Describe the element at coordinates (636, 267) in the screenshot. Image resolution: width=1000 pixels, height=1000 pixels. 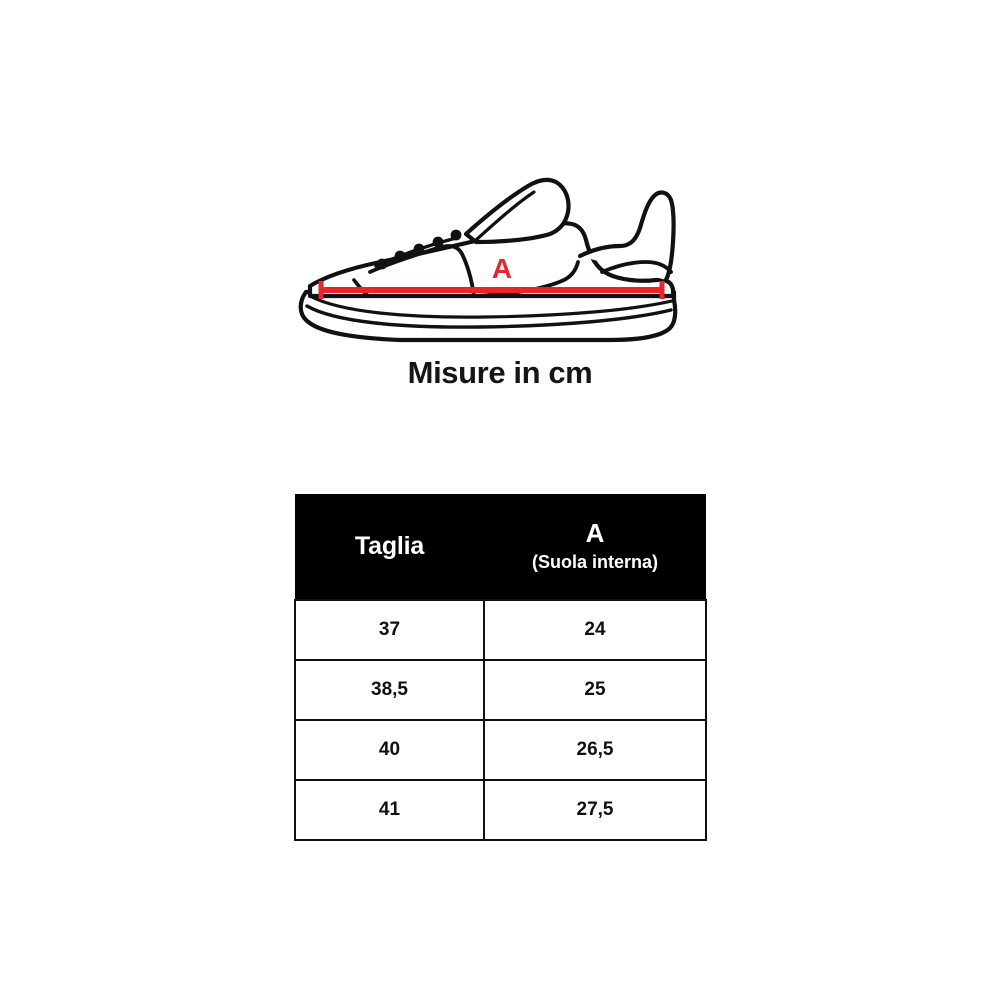
I see `heel-counter-seam` at that location.